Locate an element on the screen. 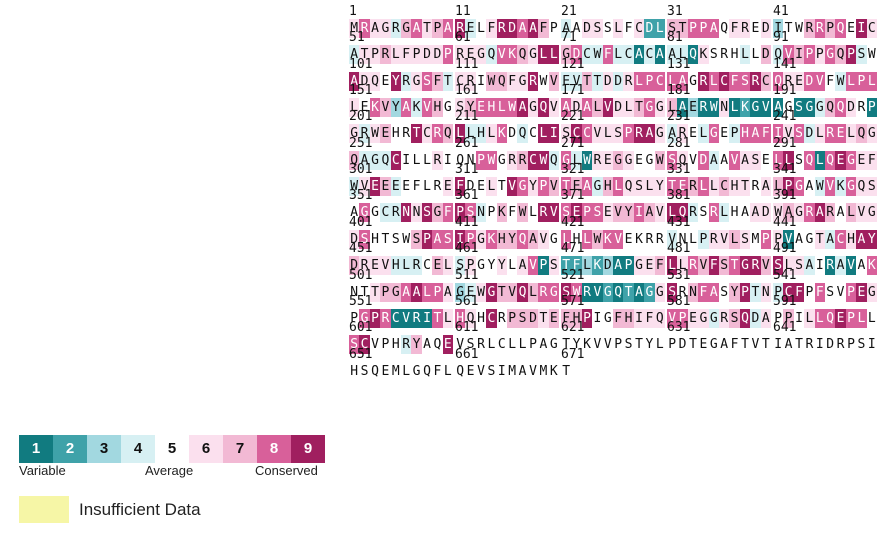  sequence-block: 201 G R W E H R T C R Q is located at coordinates (401, 130).